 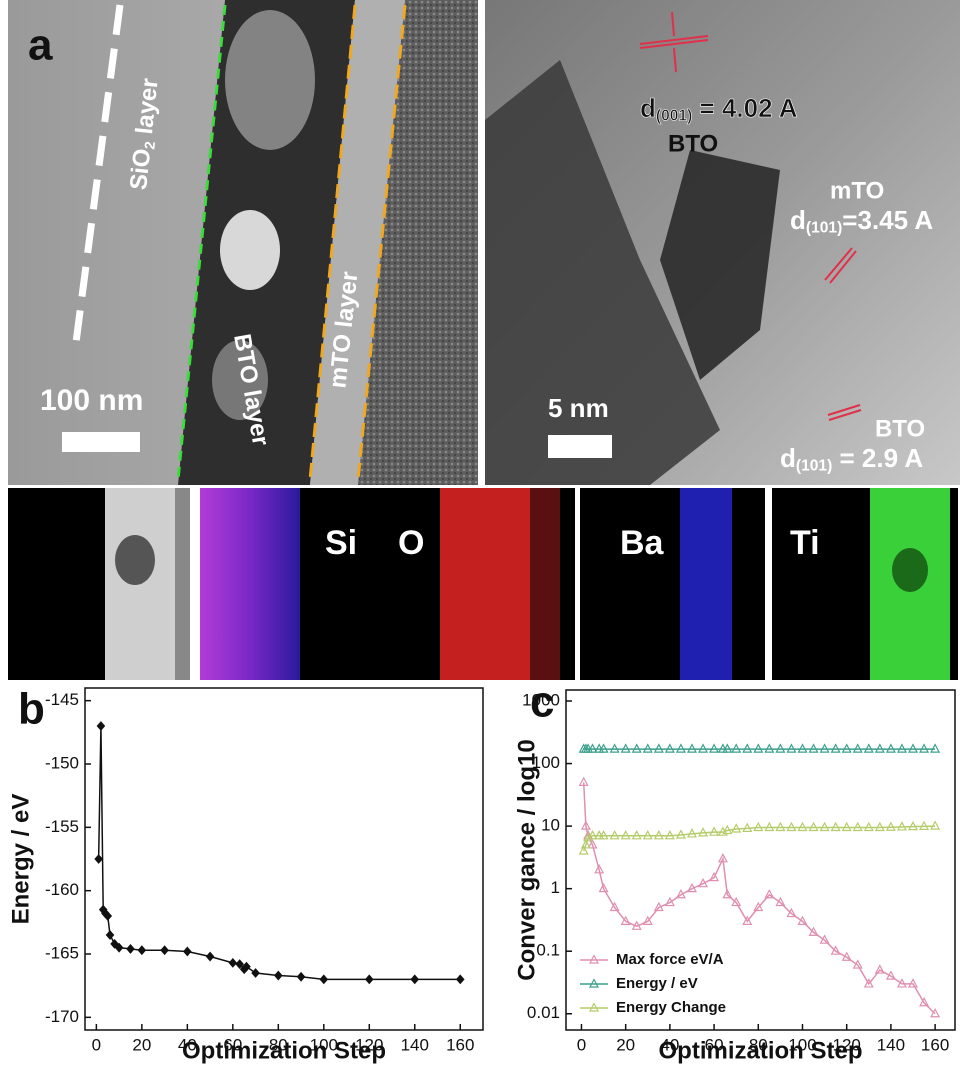 What do you see at coordinates (147, 109) in the screenshot?
I see `layer-label-rest: layer` at bounding box center [147, 109].